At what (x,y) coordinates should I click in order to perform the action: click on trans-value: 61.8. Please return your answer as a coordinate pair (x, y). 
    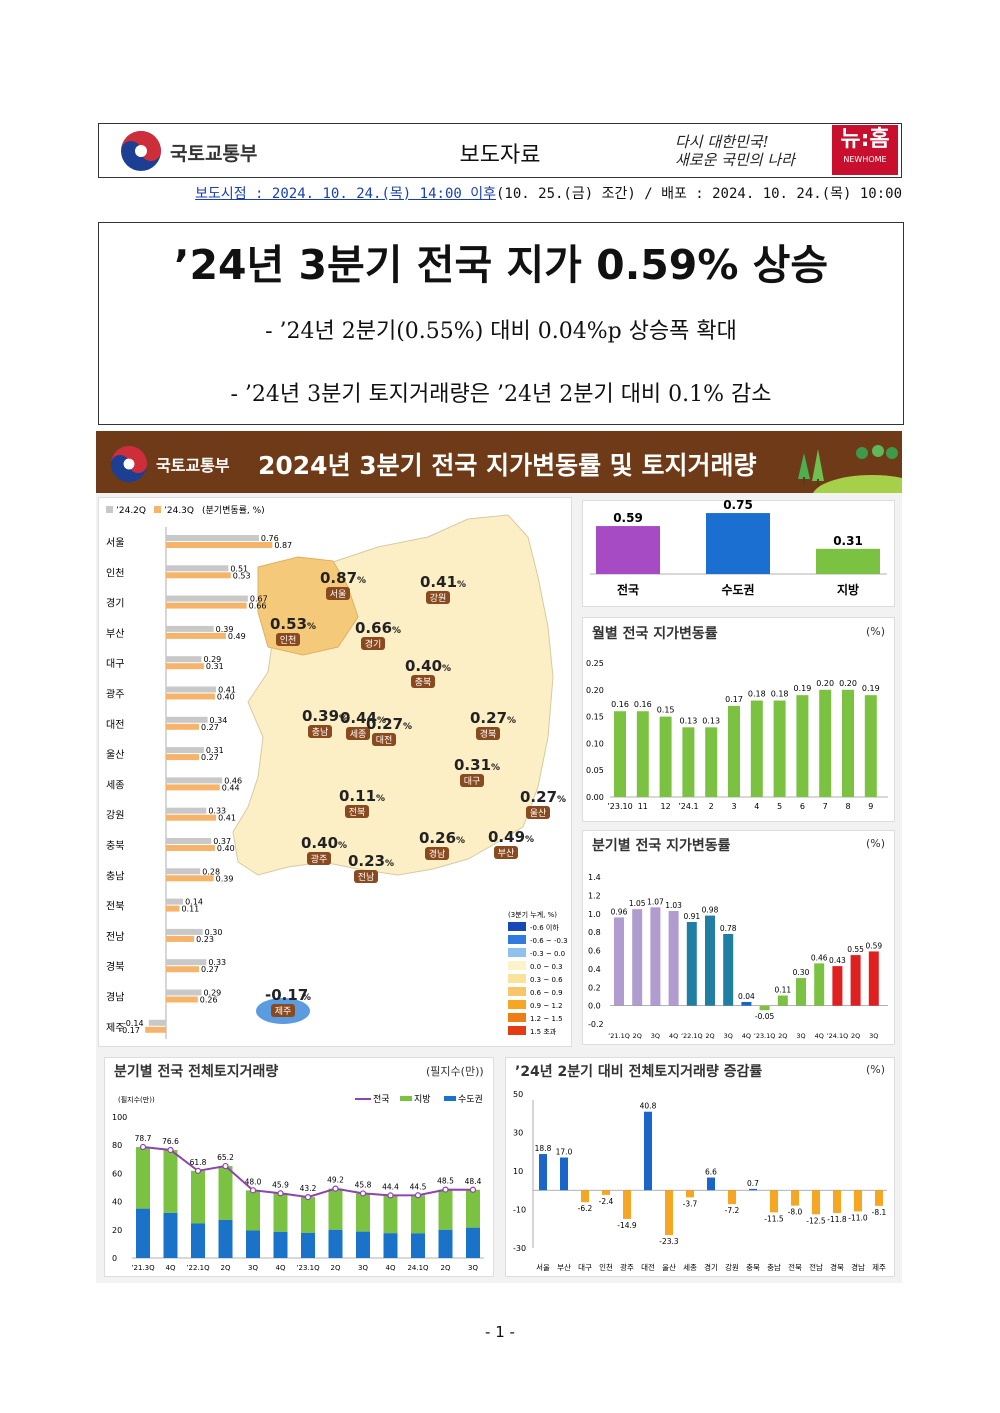
    Looking at the image, I should click on (198, 1162).